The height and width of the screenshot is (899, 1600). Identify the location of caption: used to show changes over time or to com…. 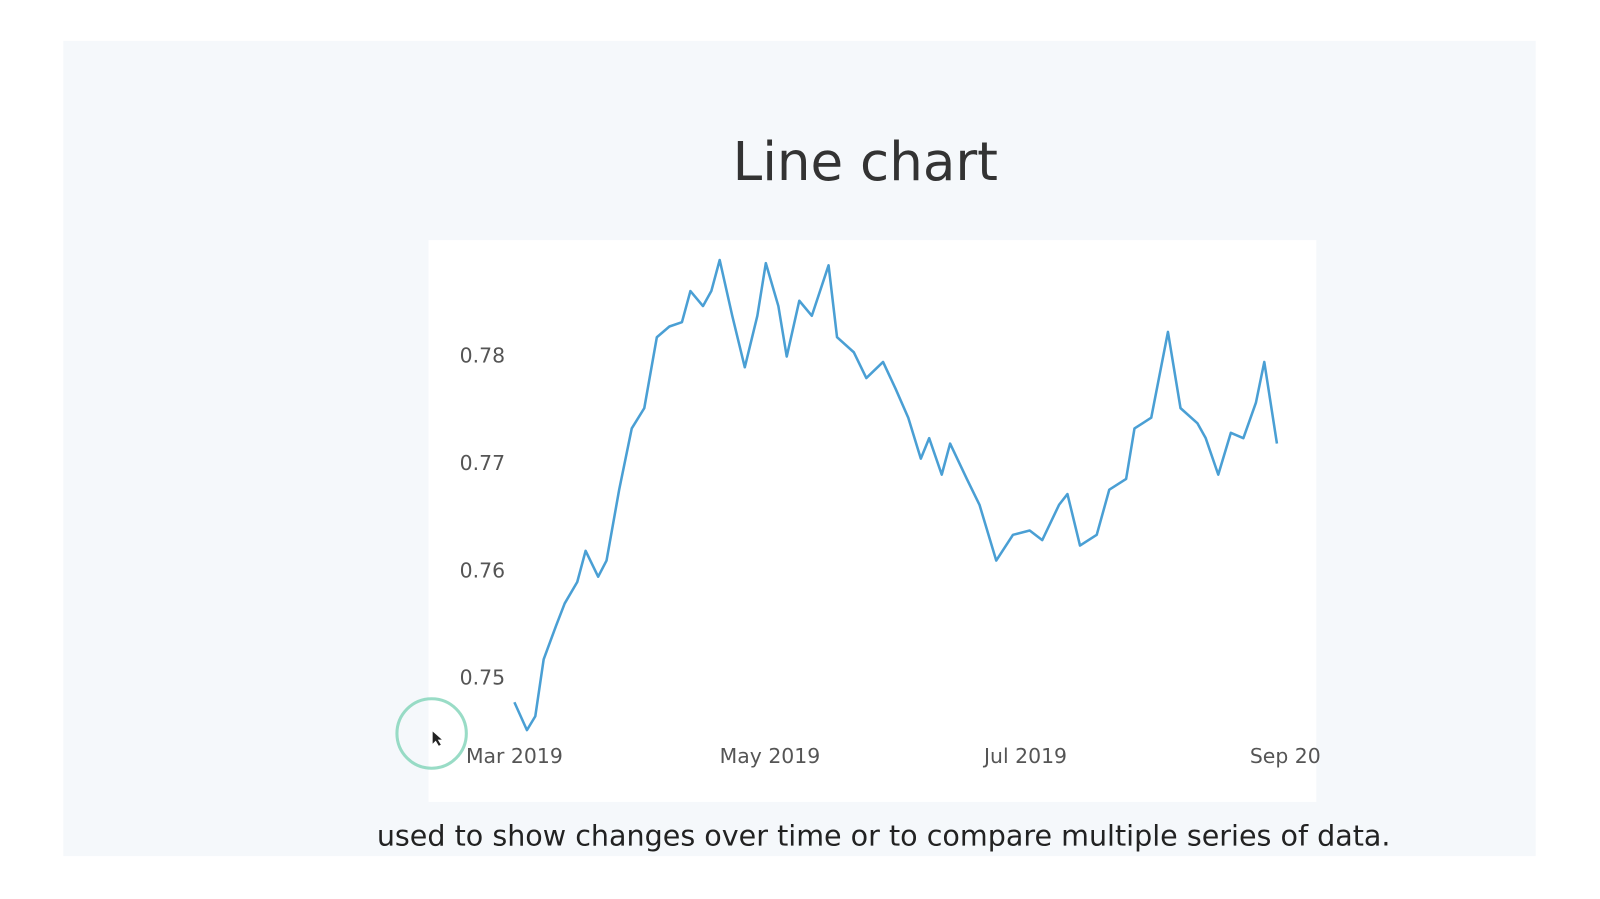
(884, 836).